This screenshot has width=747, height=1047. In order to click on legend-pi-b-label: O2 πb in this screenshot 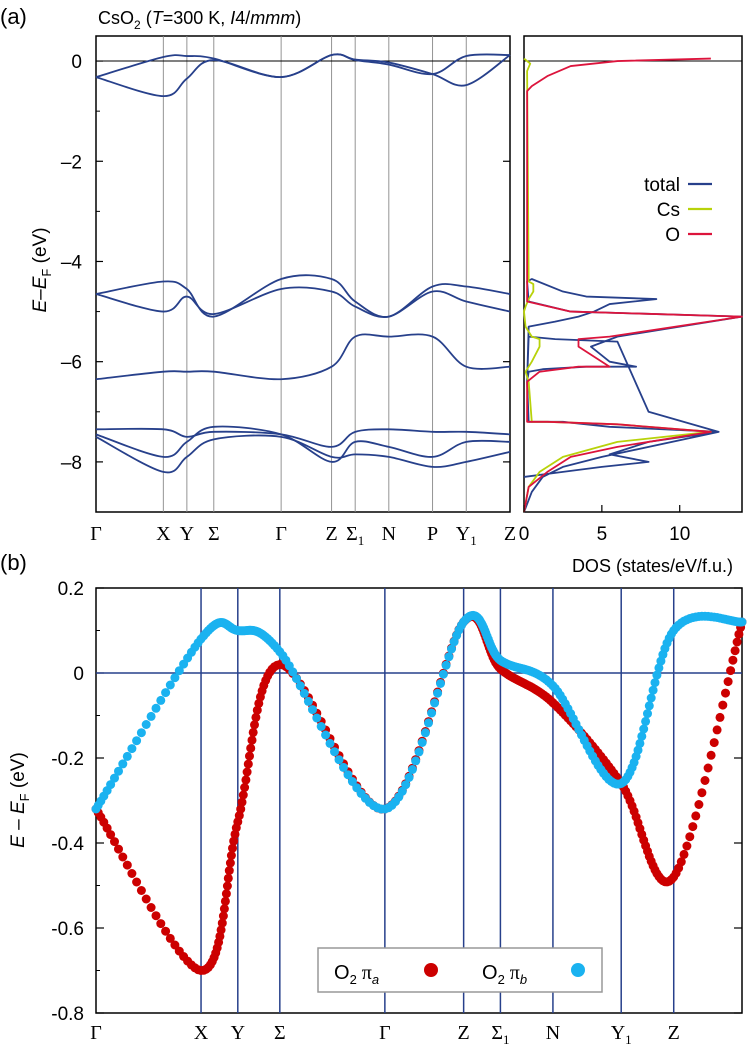, I will do `click(504, 974)`.